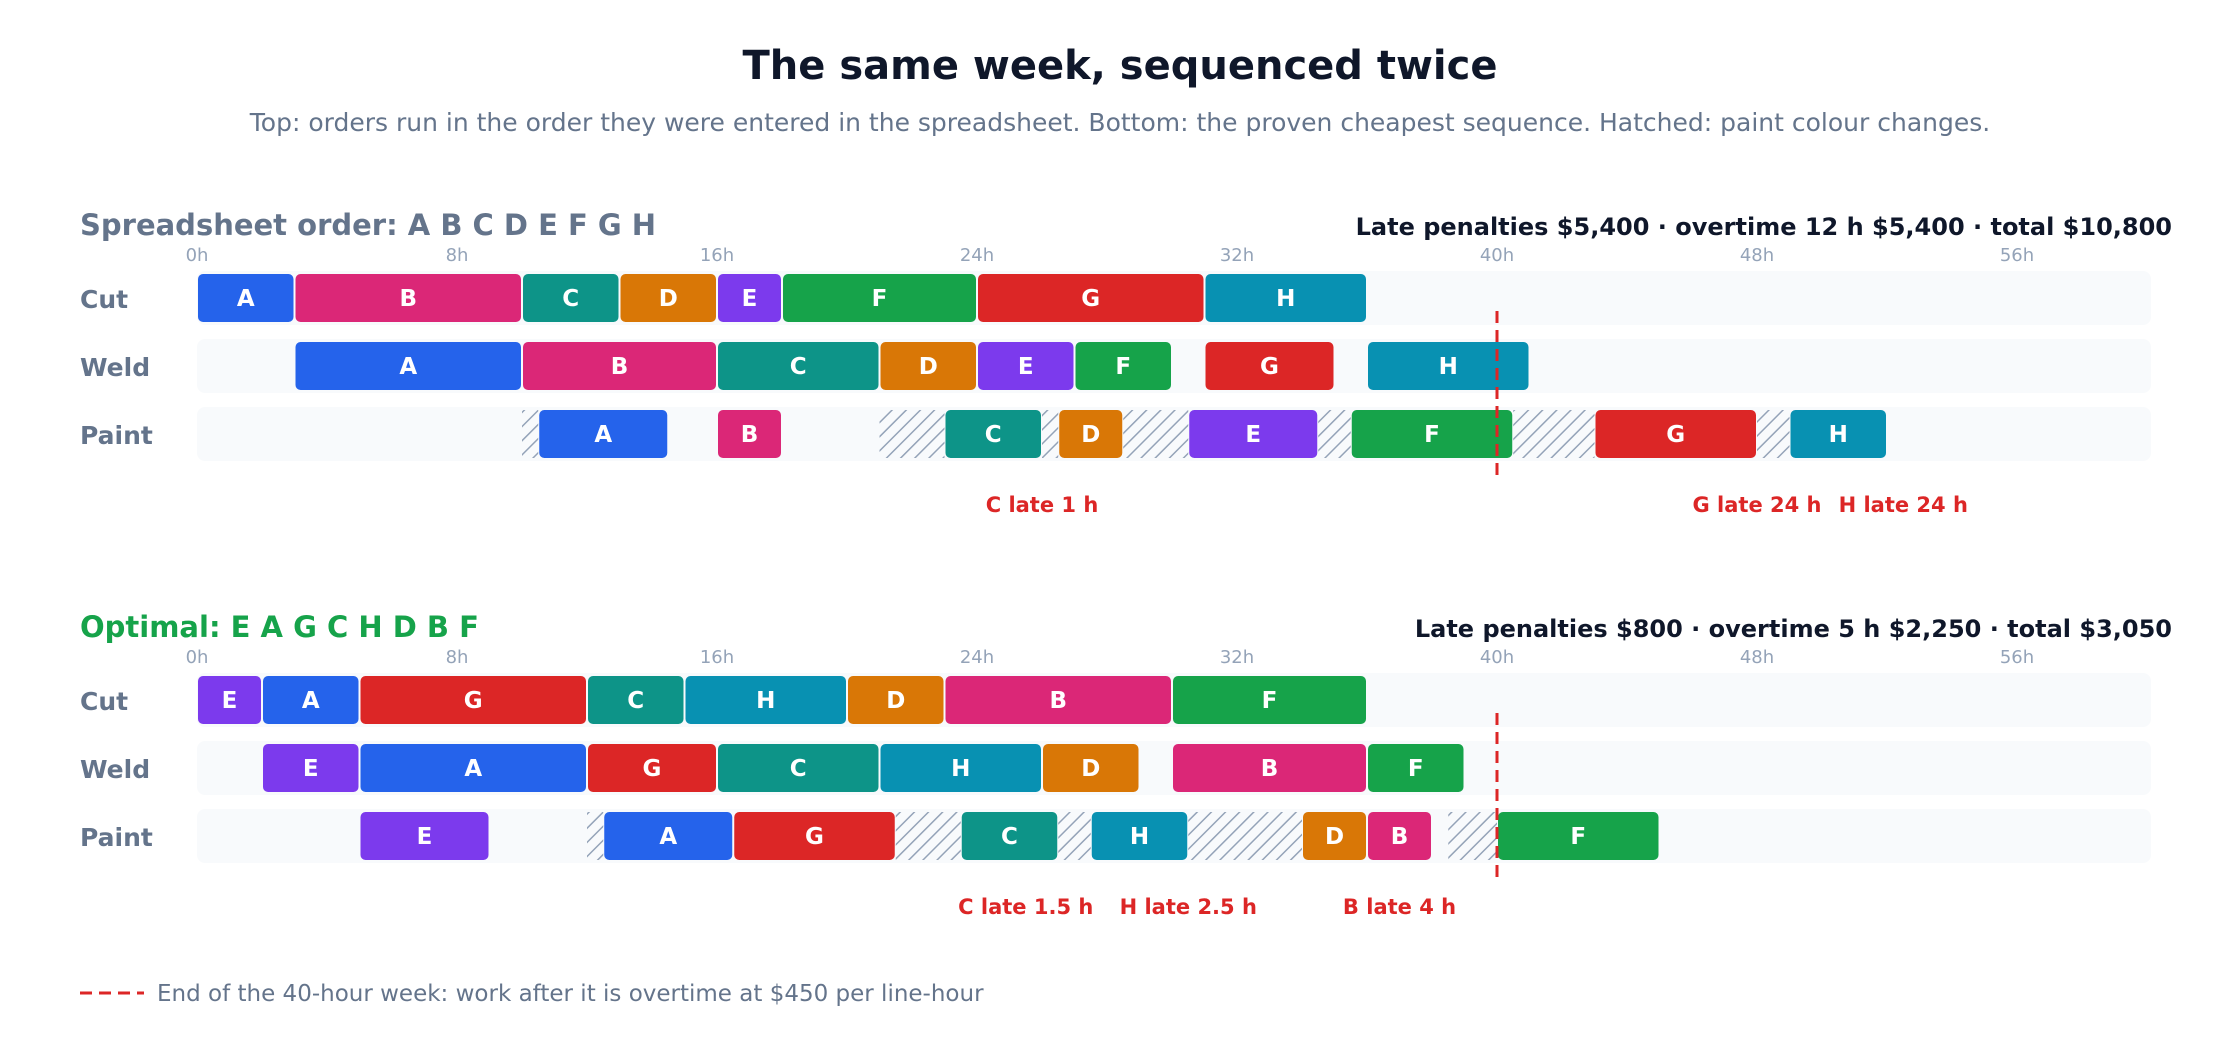 The image size is (2240, 1040). Describe the element at coordinates (2017, 255) in the screenshot. I see `axis-tick-label: 56h` at that location.